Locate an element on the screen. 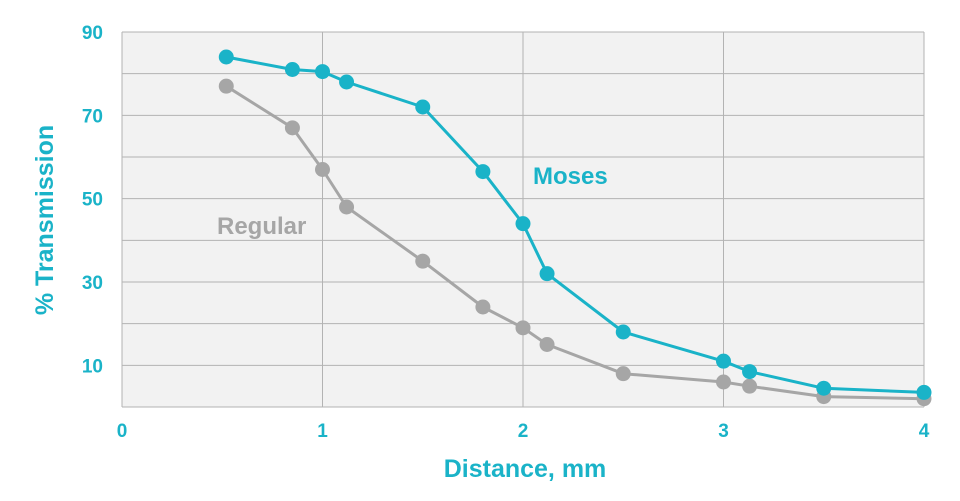 This screenshot has width=960, height=501. series-label-moses: Moses is located at coordinates (570, 176).